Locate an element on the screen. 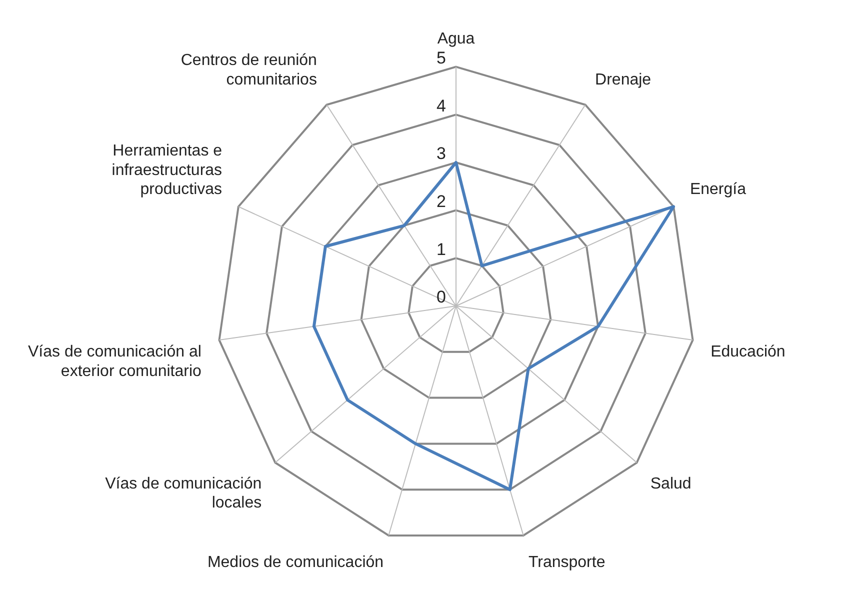 The image size is (856, 598). y-tick-label: 1 is located at coordinates (441, 249).